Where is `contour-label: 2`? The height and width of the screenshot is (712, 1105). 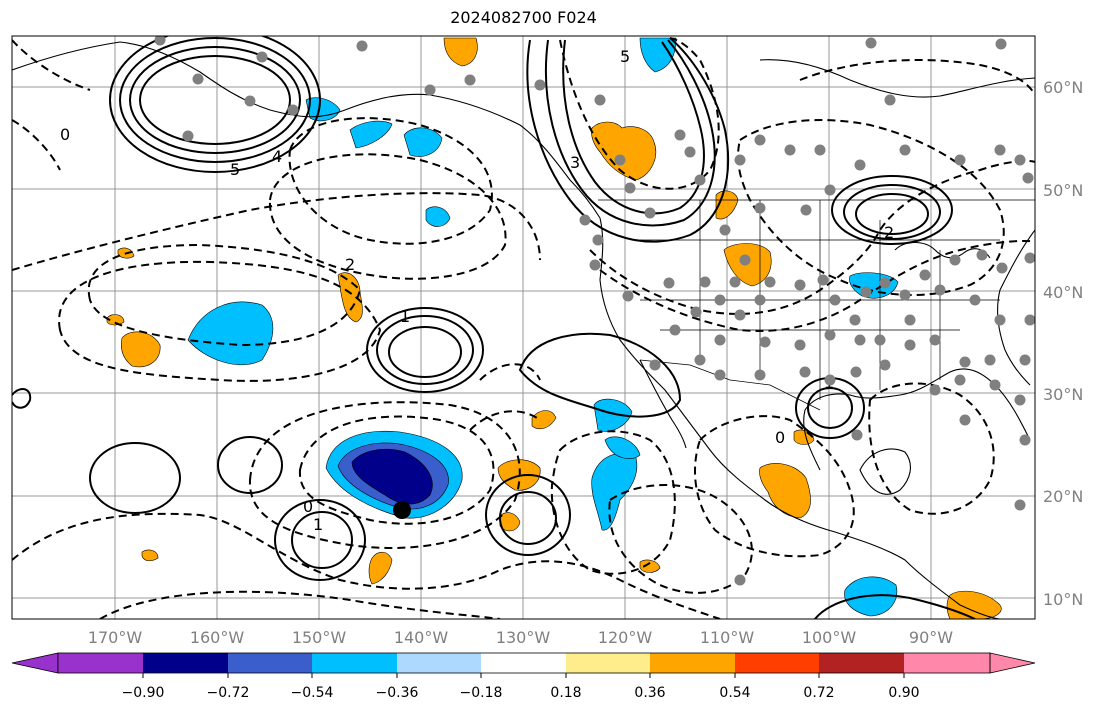 contour-label: 2 is located at coordinates (889, 232).